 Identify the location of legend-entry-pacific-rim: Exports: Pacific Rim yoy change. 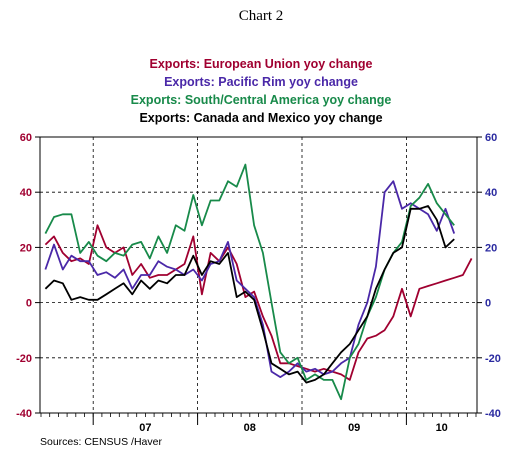
(261, 82).